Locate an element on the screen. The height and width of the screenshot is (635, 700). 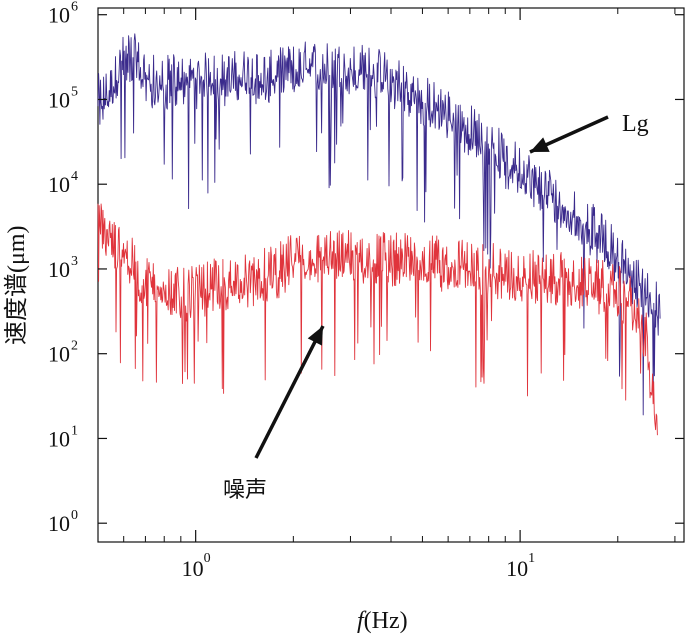
noise-arrow-head is located at coordinates (315, 336).